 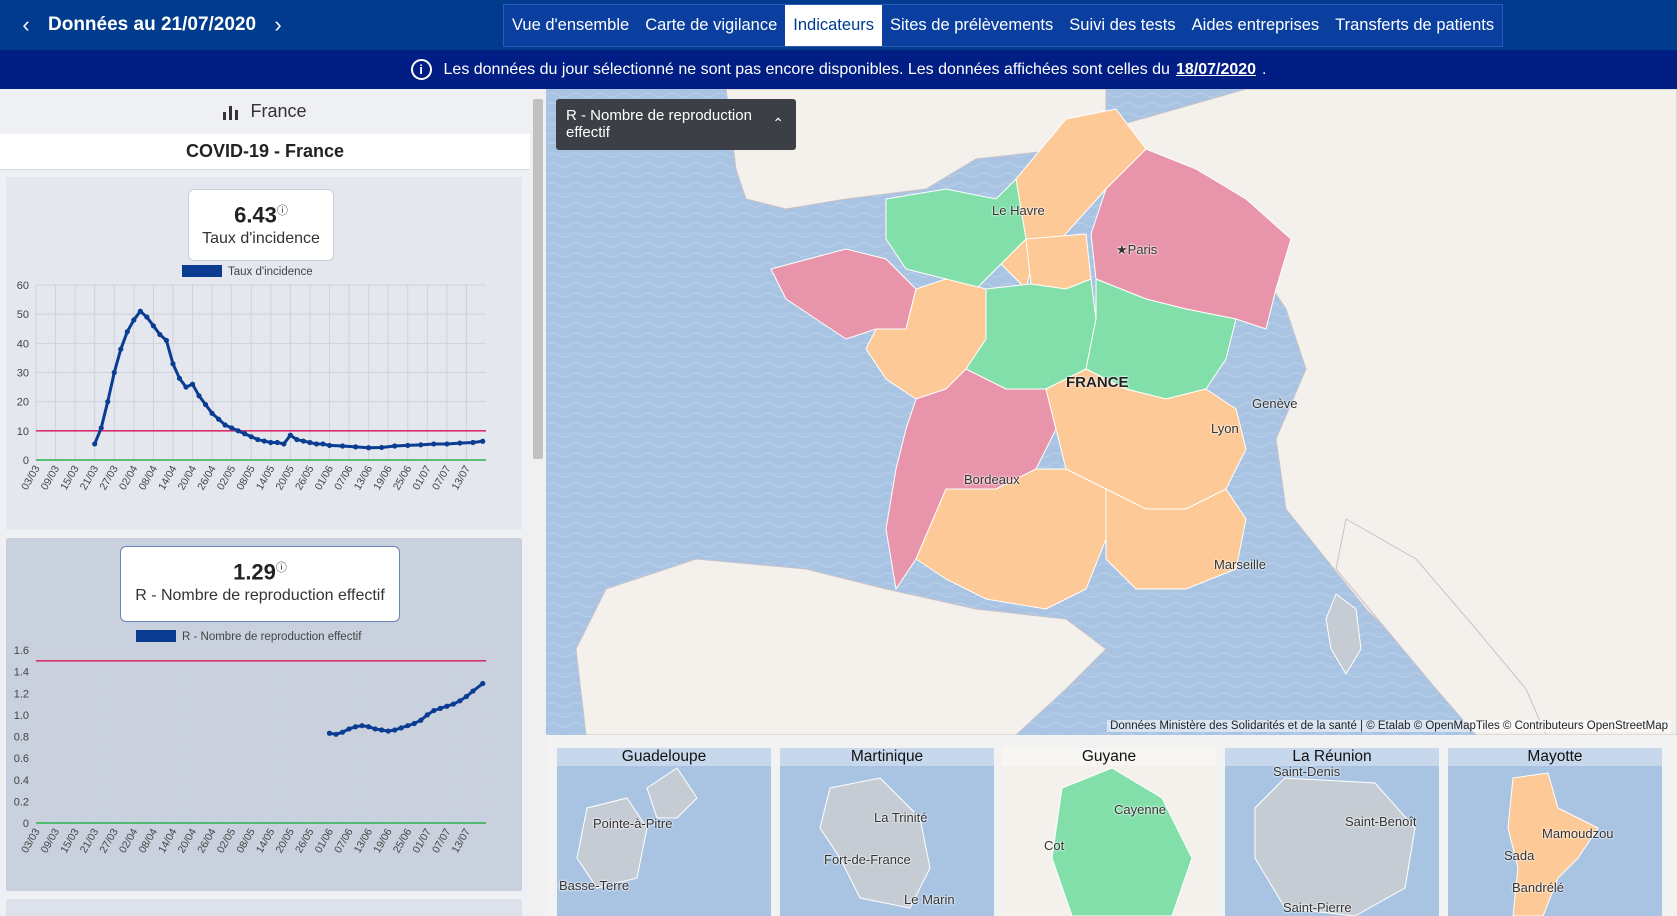 What do you see at coordinates (1031, 334) in the screenshot?
I see `region-centre-val-de-loire` at bounding box center [1031, 334].